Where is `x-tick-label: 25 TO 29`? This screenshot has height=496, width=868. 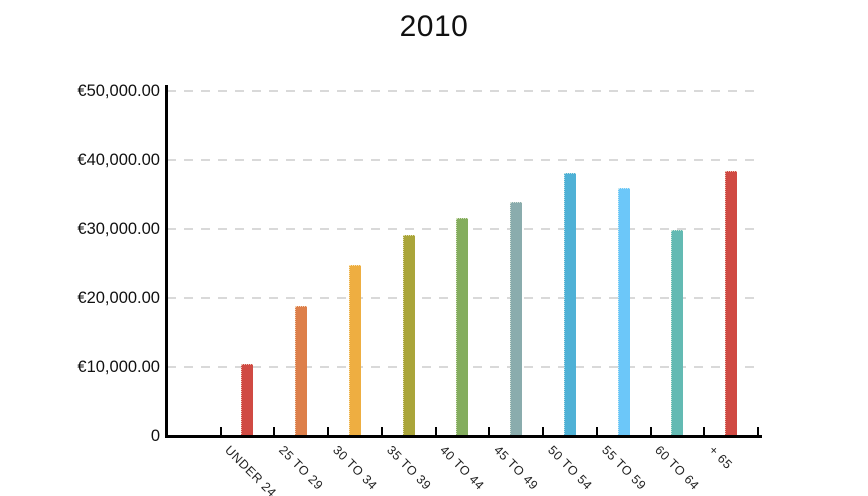
x-tick-label: 25 TO 29 is located at coordinates (301, 468).